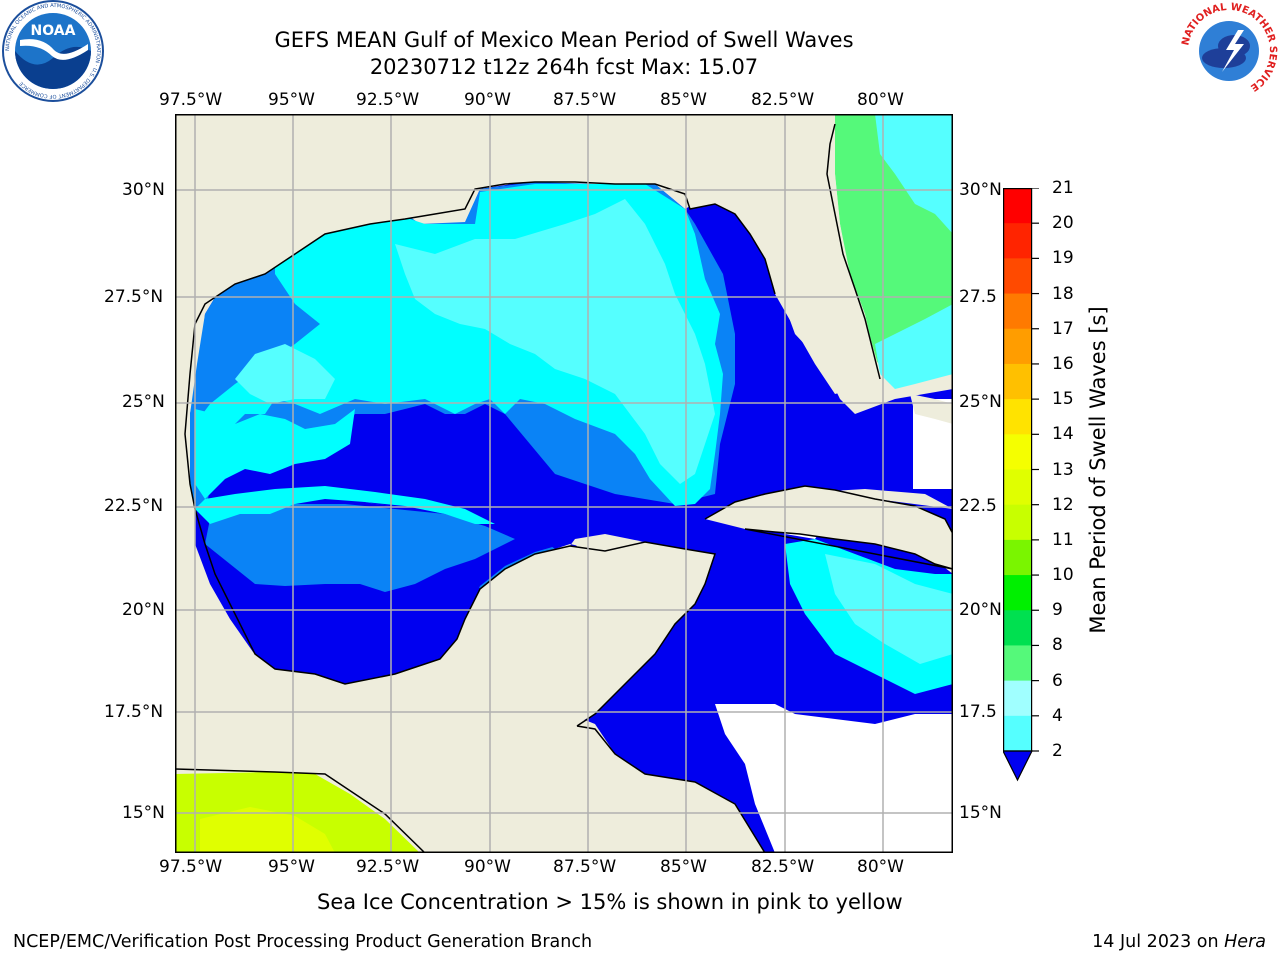 Image resolution: width=1280 pixels, height=960 pixels. What do you see at coordinates (1035, 470) in the screenshot?
I see `colorbar-ticks` at bounding box center [1035, 470].